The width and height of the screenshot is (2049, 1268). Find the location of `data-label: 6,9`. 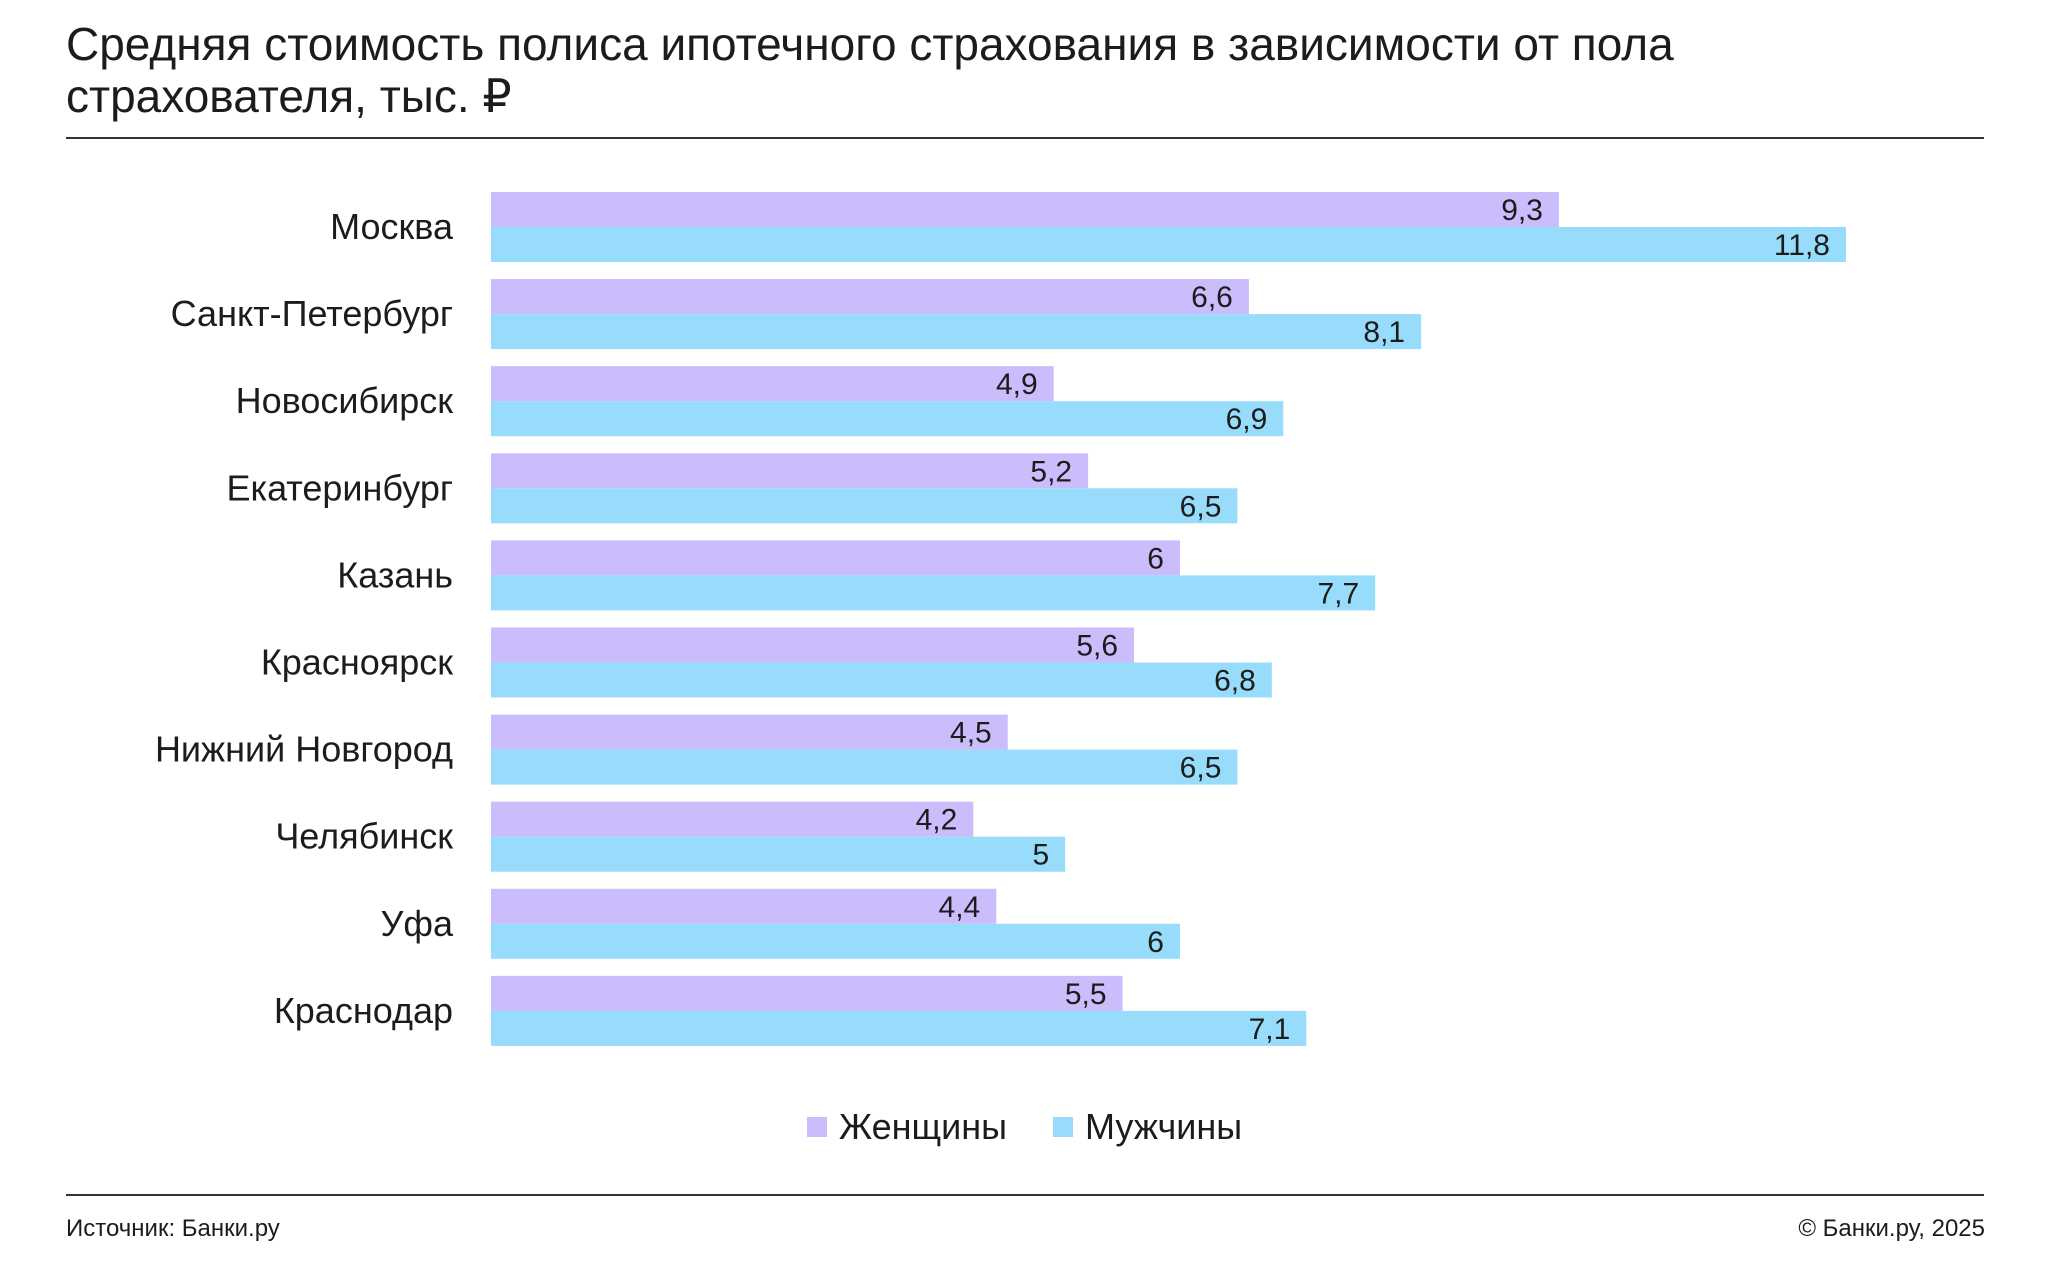

data-label: 6,9 is located at coordinates (1247, 419).